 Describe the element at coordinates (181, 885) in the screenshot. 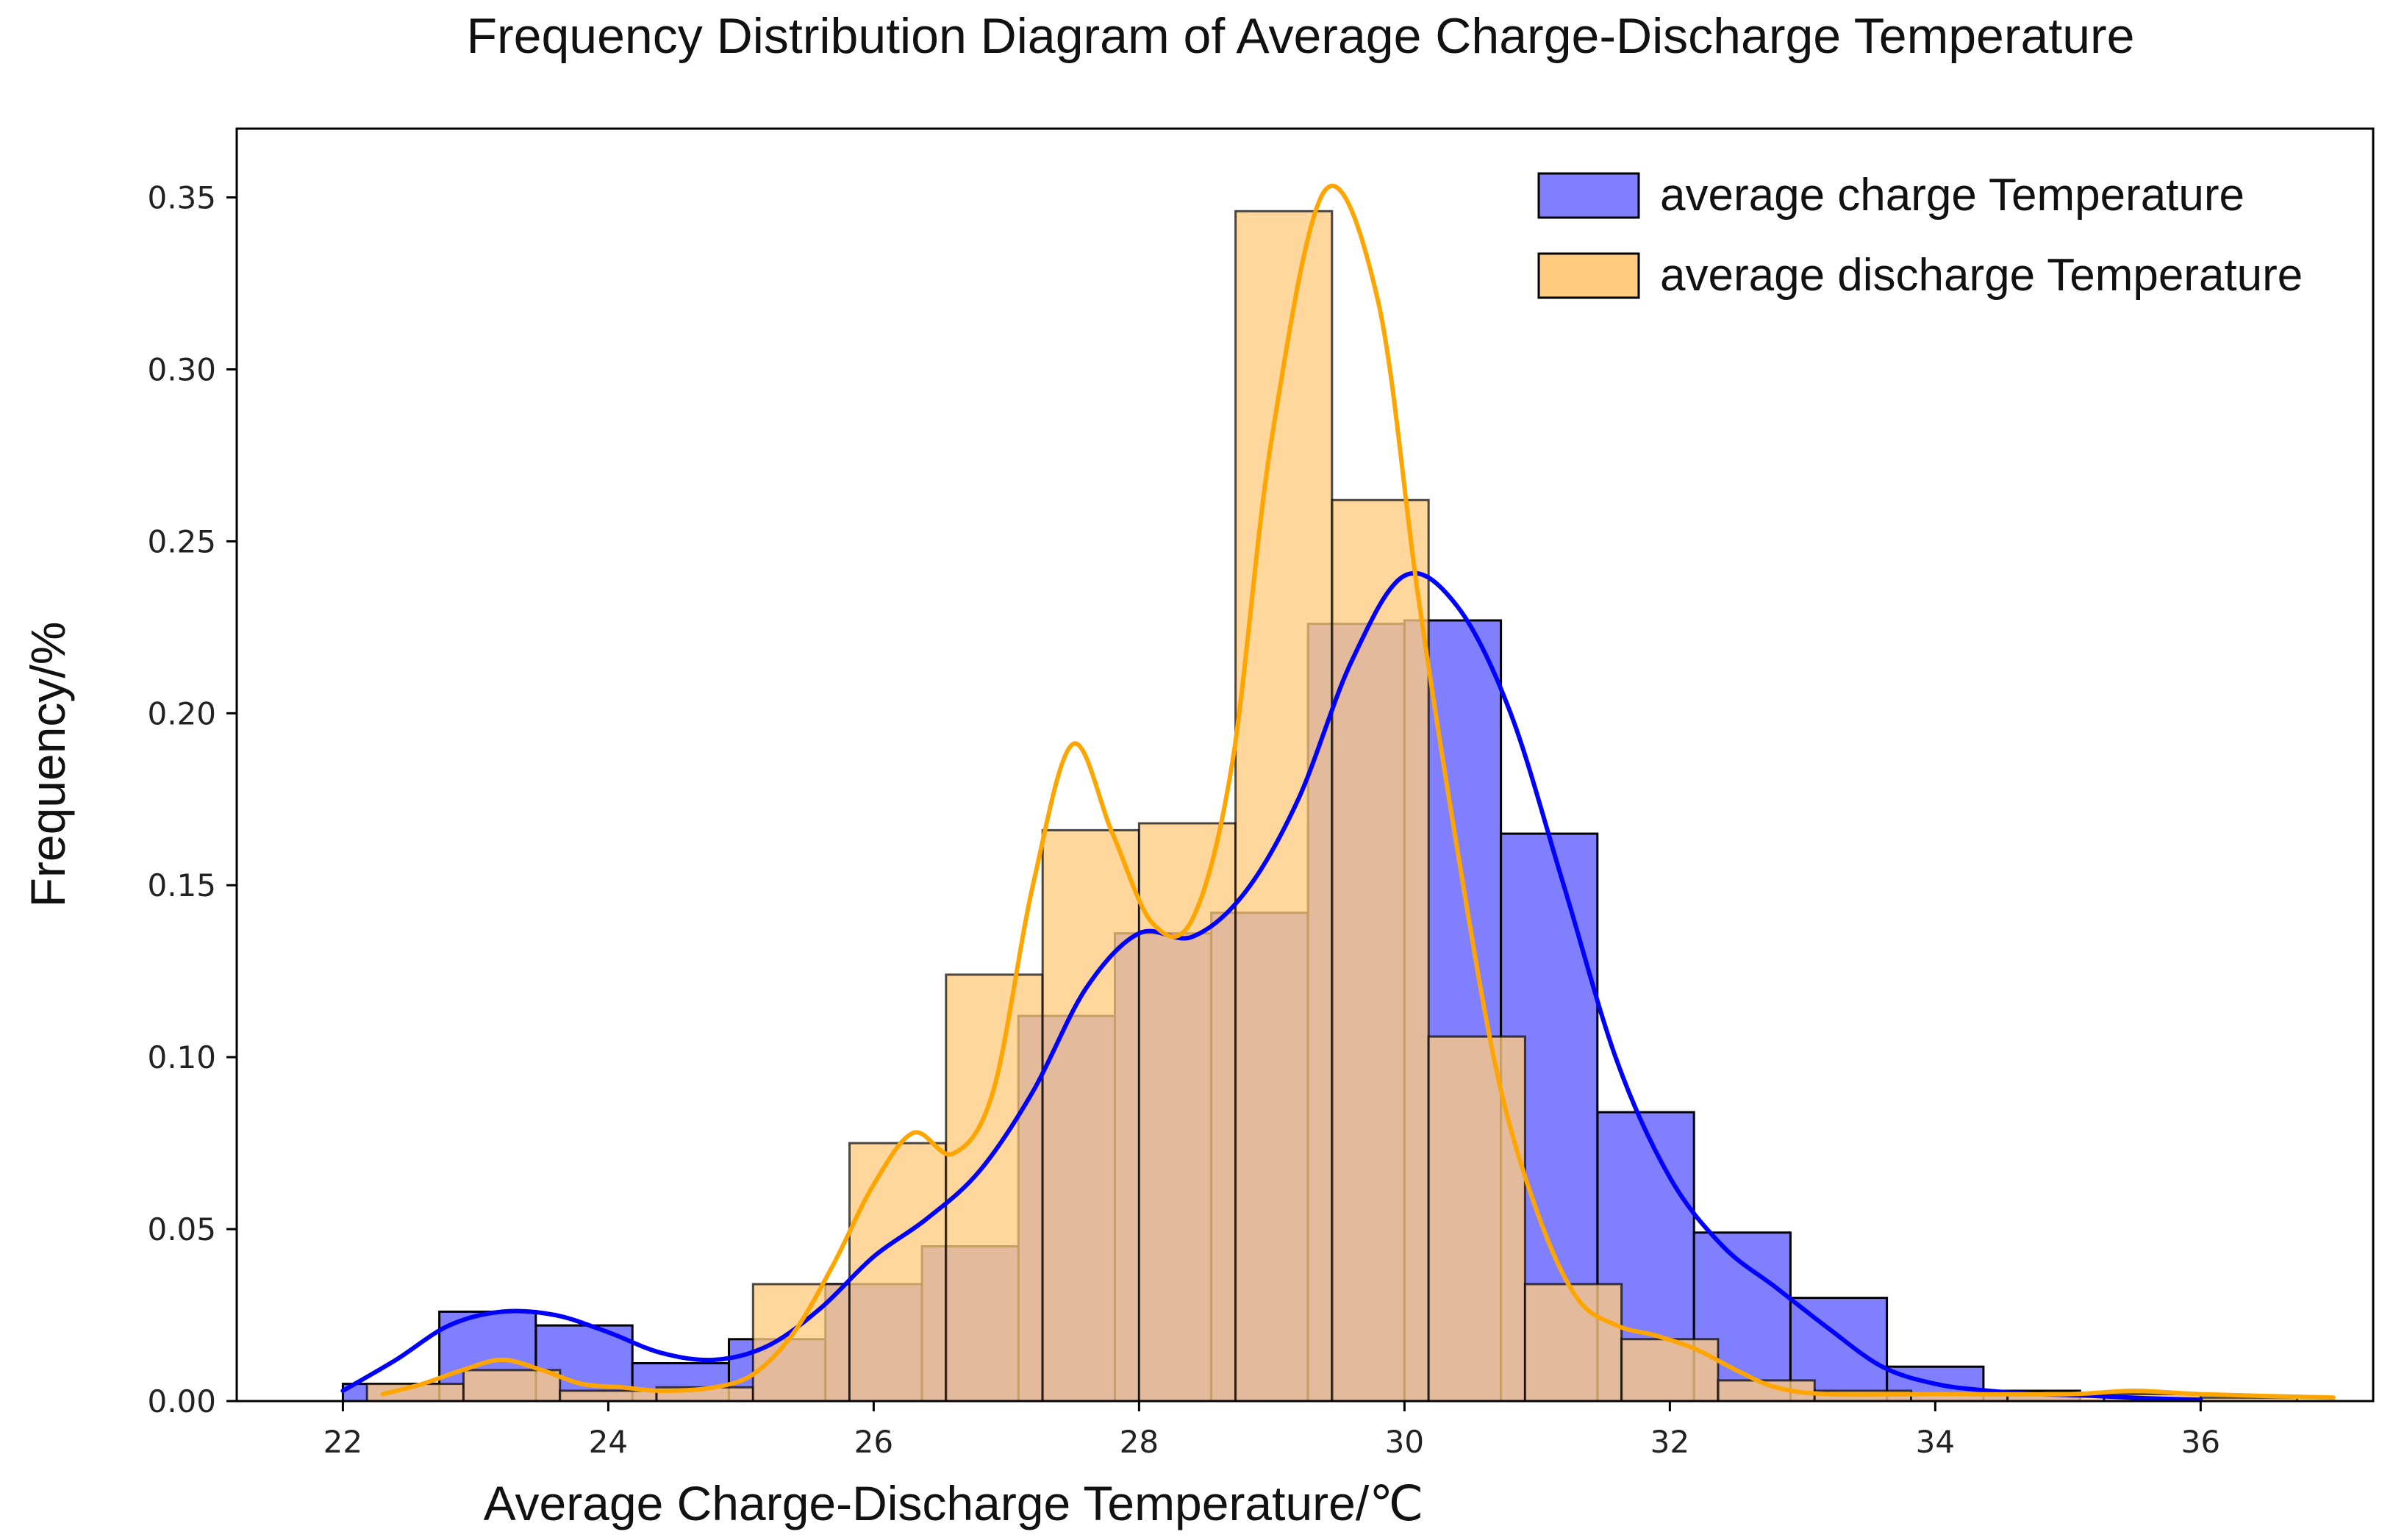

I see `y-tick-label: 0.15` at that location.